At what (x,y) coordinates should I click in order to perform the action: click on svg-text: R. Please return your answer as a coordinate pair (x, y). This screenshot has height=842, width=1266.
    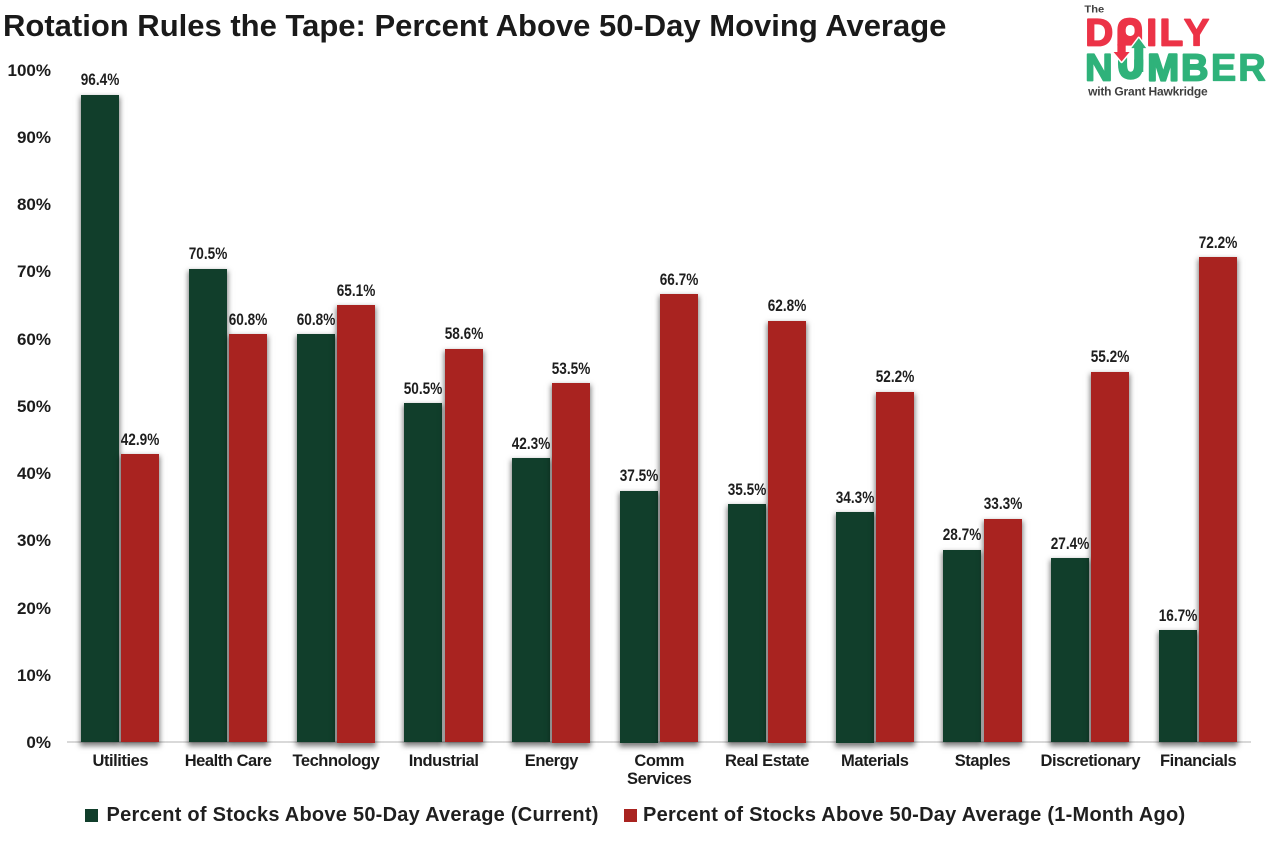
    Looking at the image, I should click on (1251, 68).